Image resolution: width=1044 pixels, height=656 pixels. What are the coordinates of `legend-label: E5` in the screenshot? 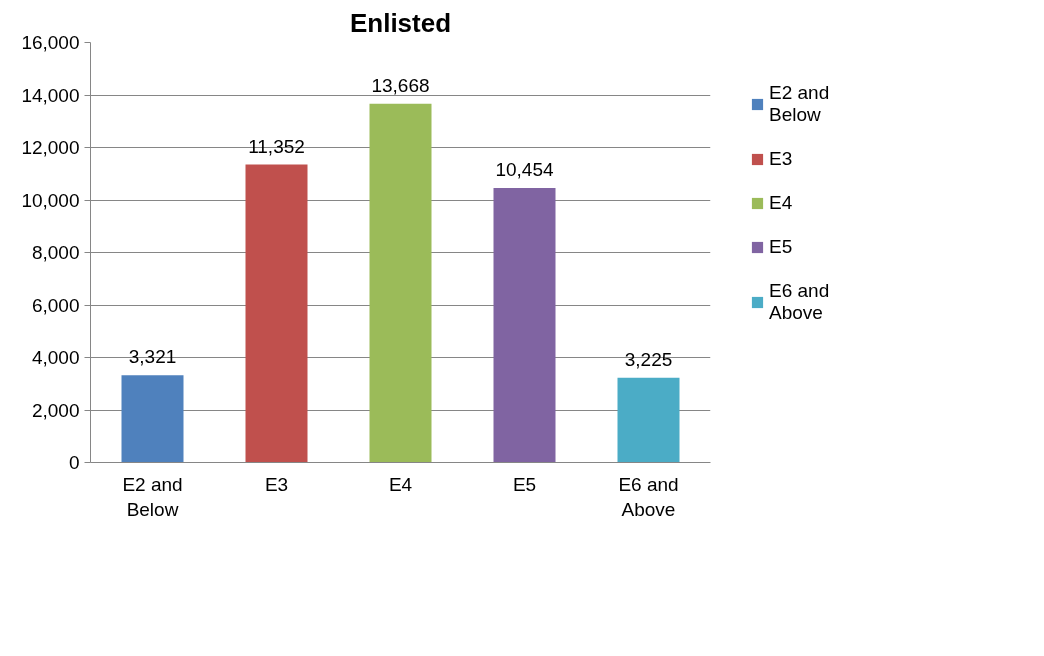 It's located at (781, 247).